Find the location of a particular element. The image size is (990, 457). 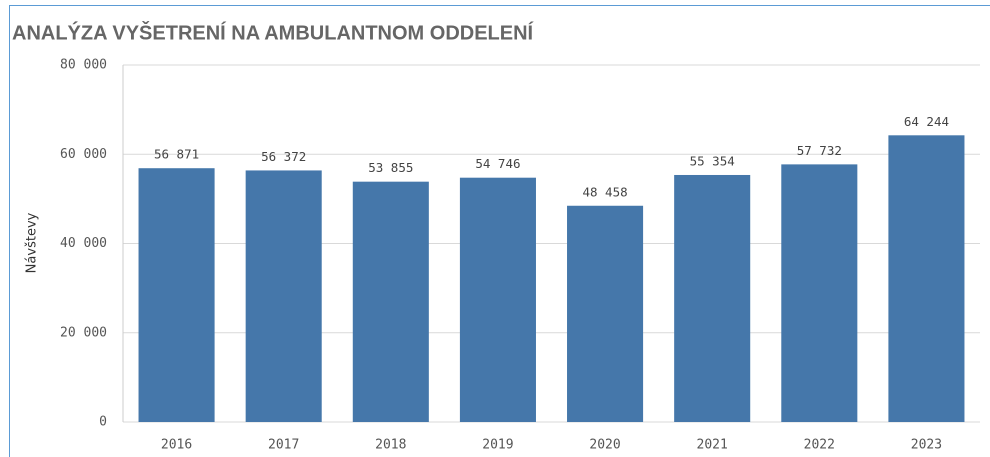

x-tick-label: 2018 is located at coordinates (390, 445).